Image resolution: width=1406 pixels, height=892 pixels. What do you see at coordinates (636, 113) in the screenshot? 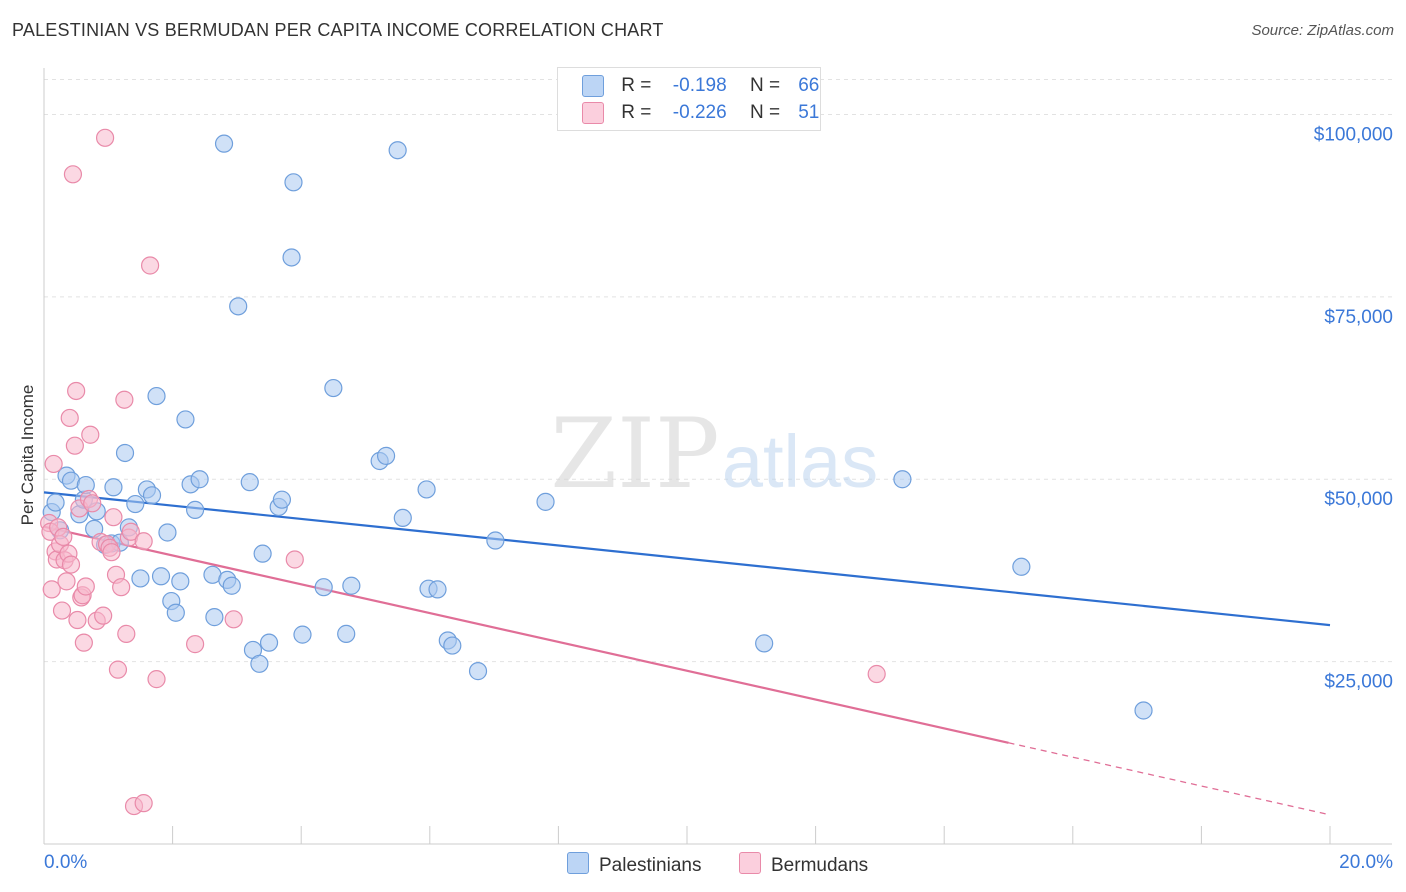
I see `legend-r-label: R =` at bounding box center [636, 113].